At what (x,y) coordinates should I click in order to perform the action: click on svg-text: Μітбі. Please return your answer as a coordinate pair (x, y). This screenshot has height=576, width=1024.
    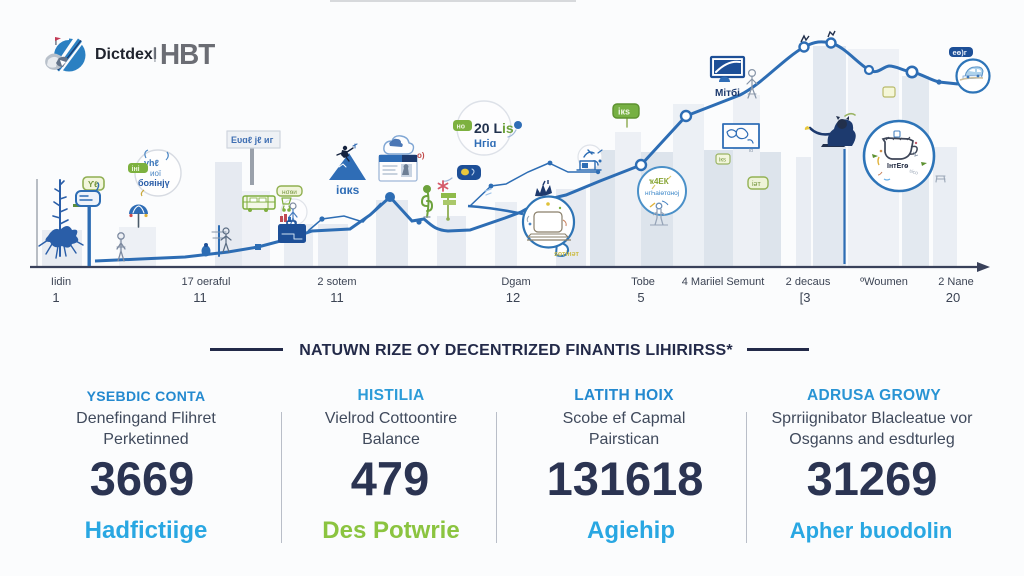
    Looking at the image, I should click on (727, 93).